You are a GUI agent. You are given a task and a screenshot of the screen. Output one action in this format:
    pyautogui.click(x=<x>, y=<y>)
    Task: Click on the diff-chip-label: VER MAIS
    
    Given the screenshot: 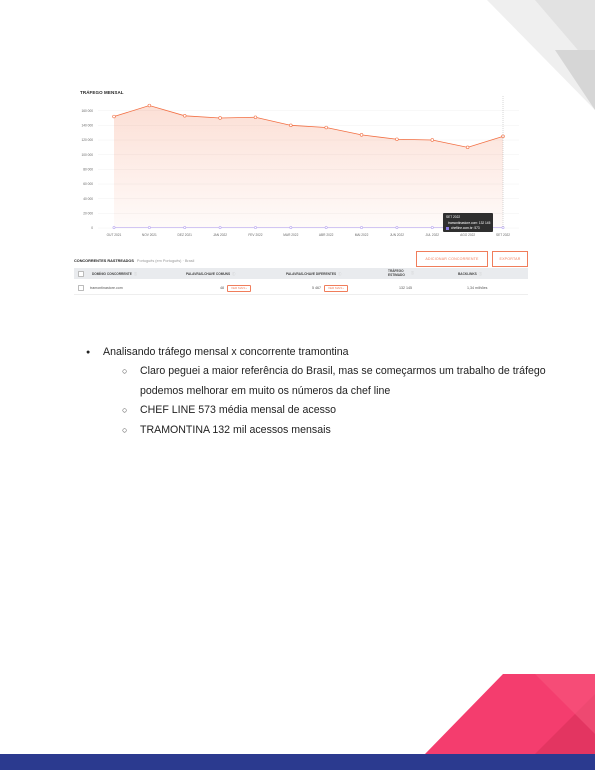 What is the action you would take?
    pyautogui.click(x=335, y=288)
    